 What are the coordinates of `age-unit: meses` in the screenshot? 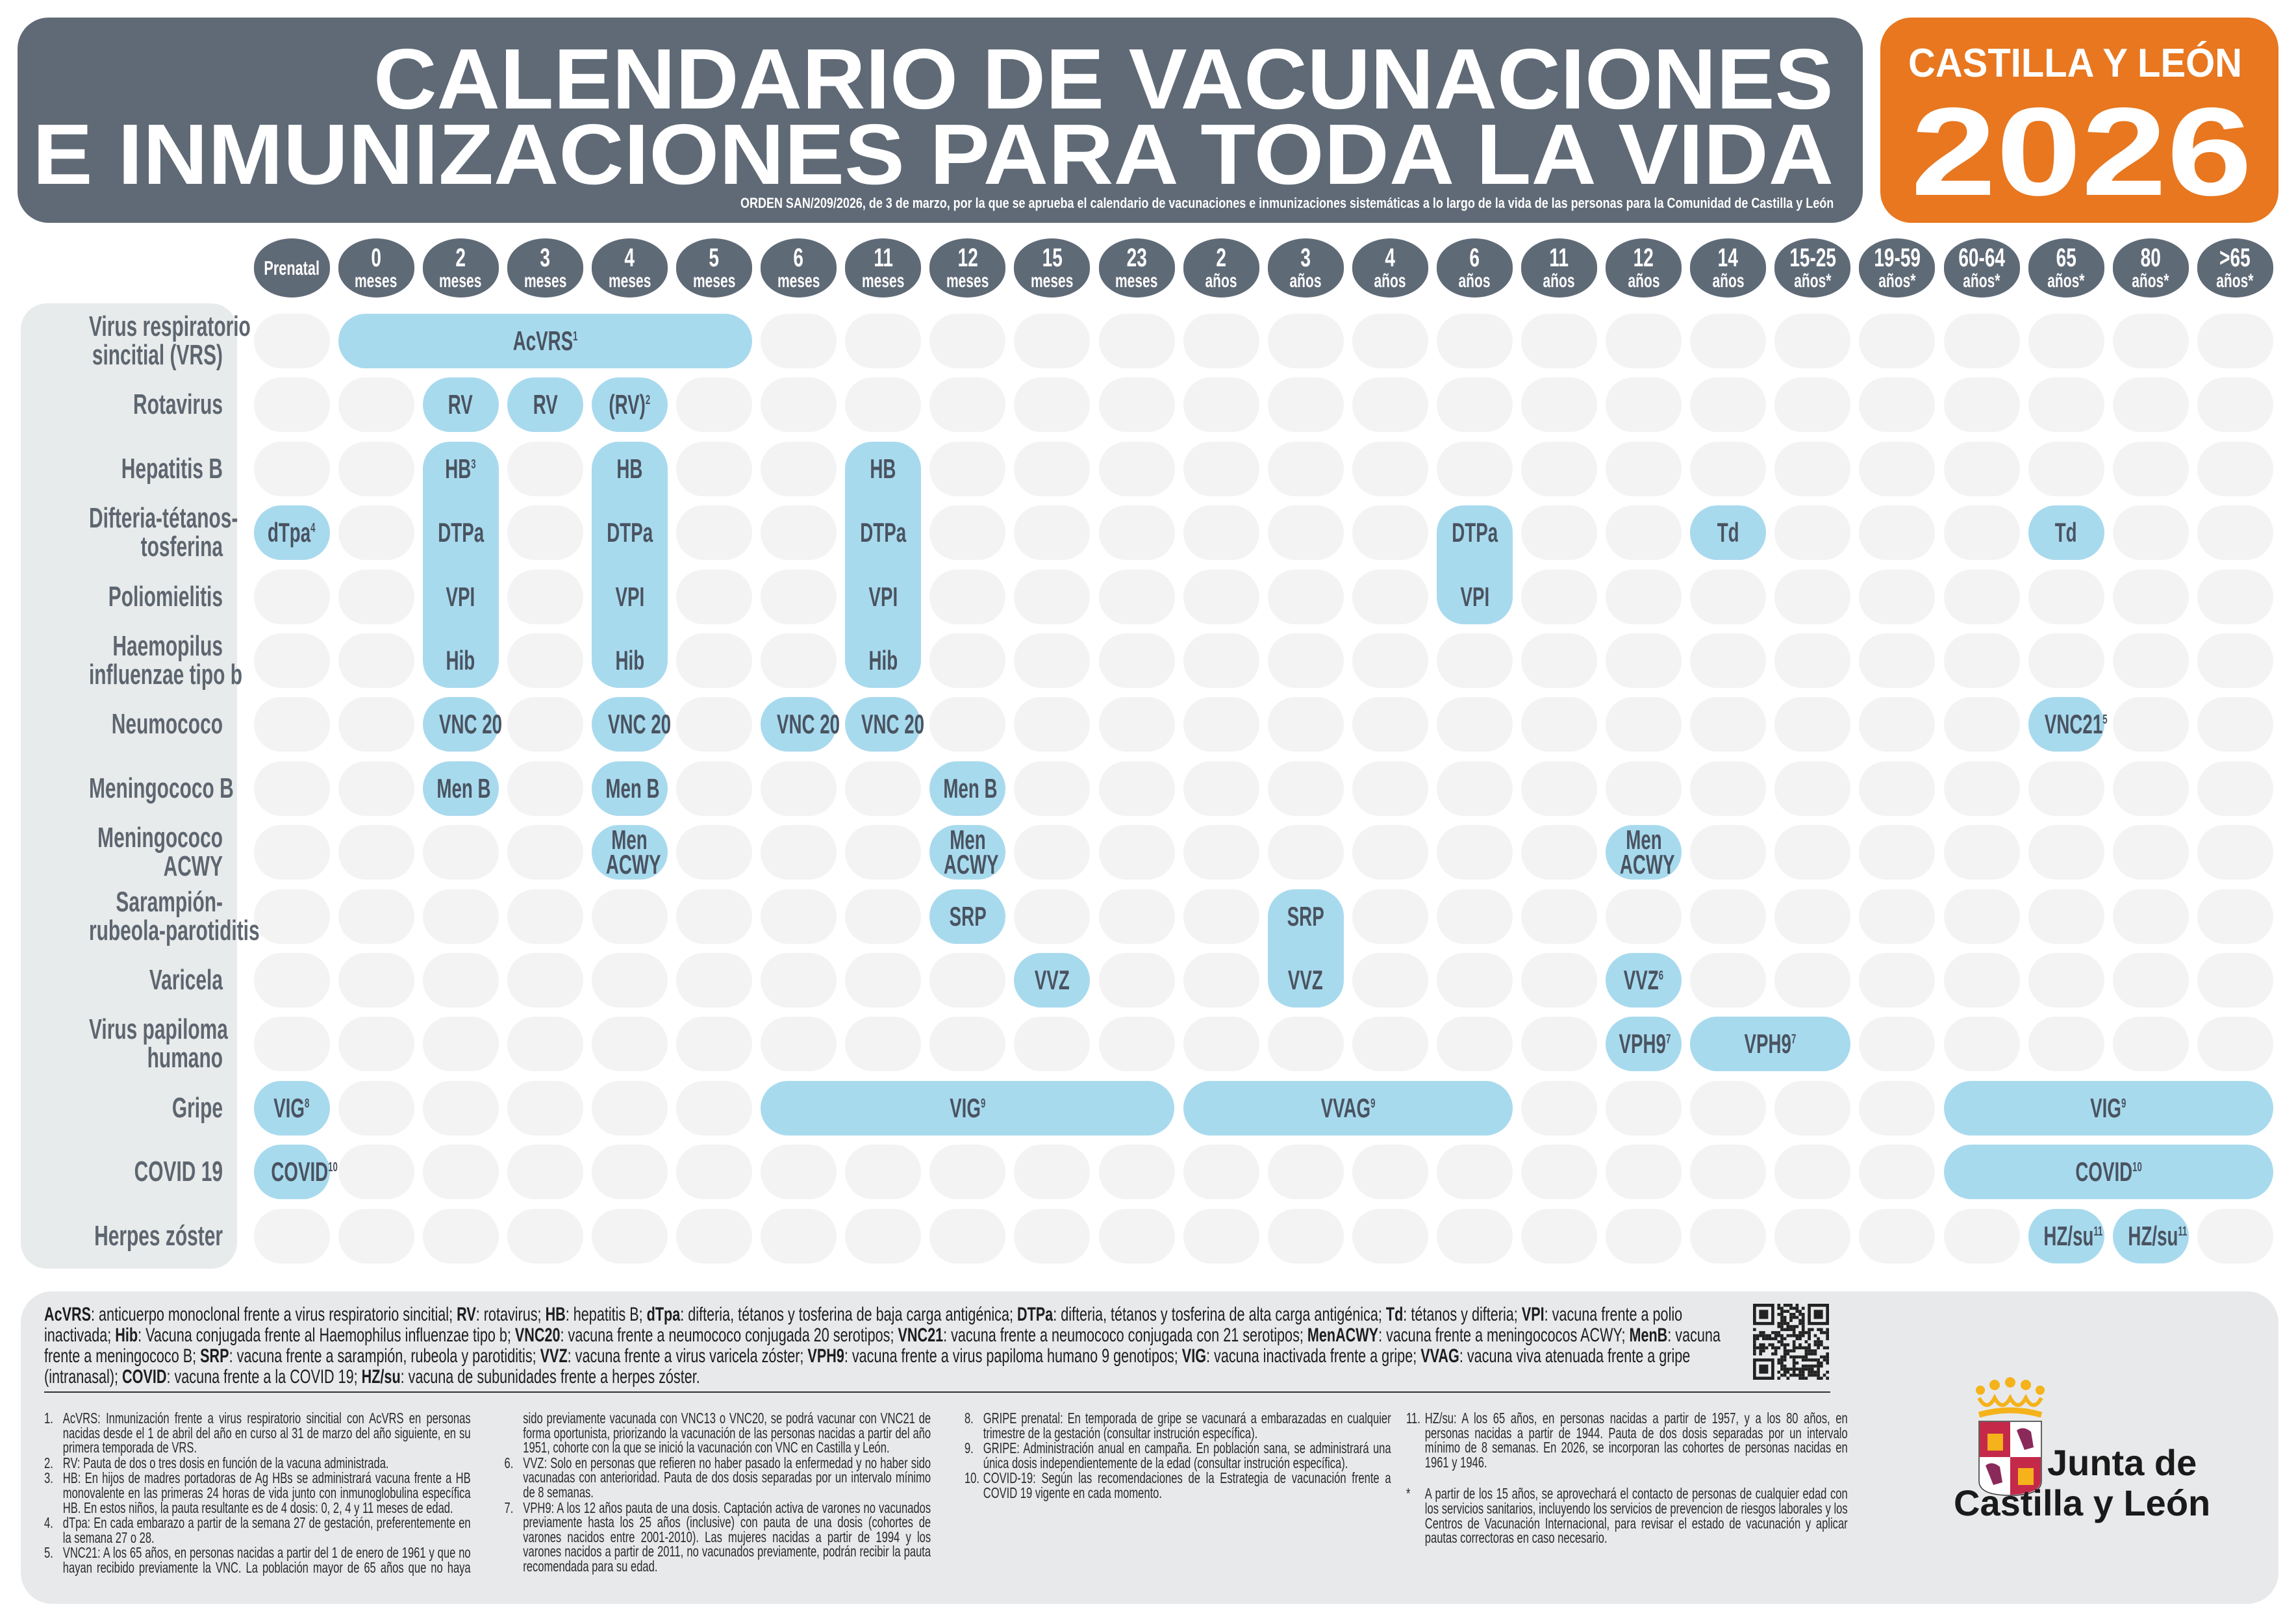 It's located at (798, 281).